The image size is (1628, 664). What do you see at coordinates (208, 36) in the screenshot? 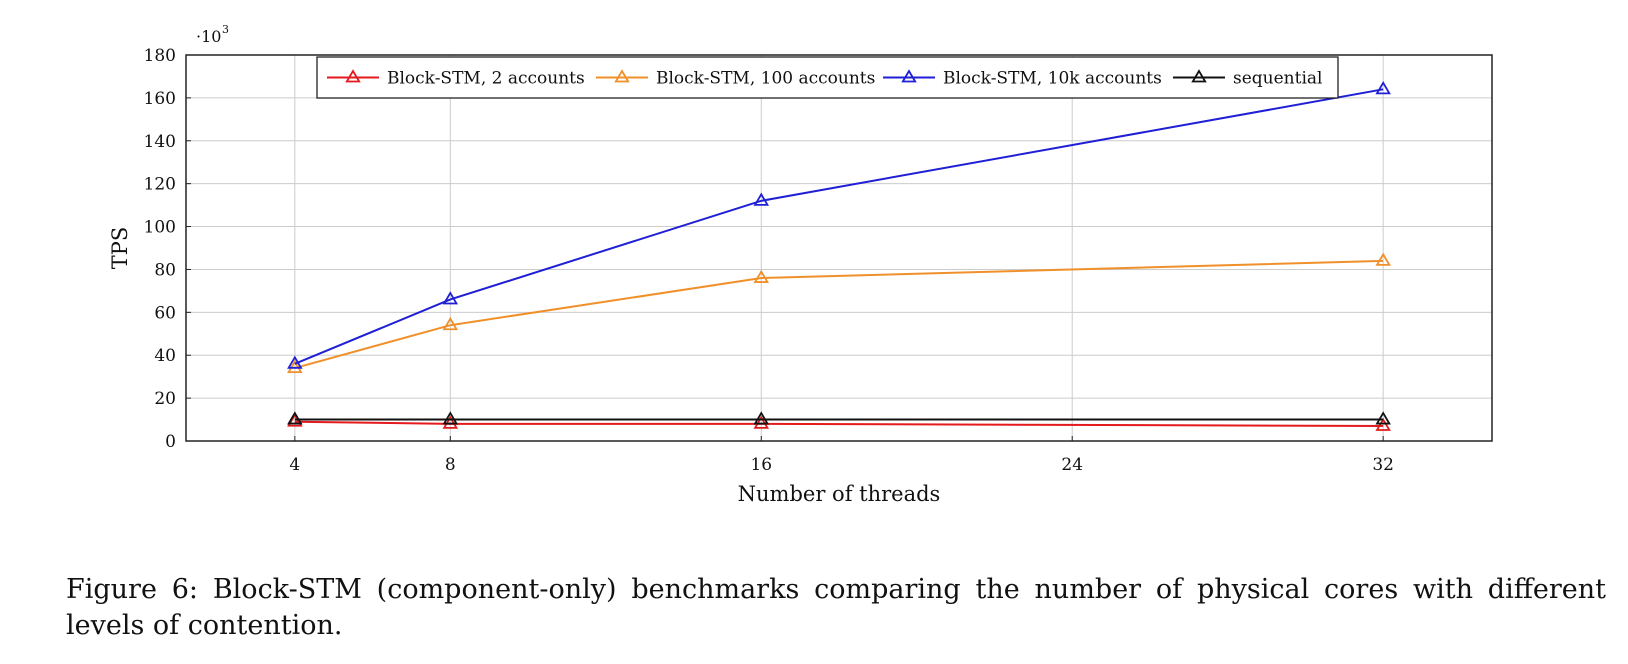
I see `y-multiplier-label: ·10` at bounding box center [208, 36].